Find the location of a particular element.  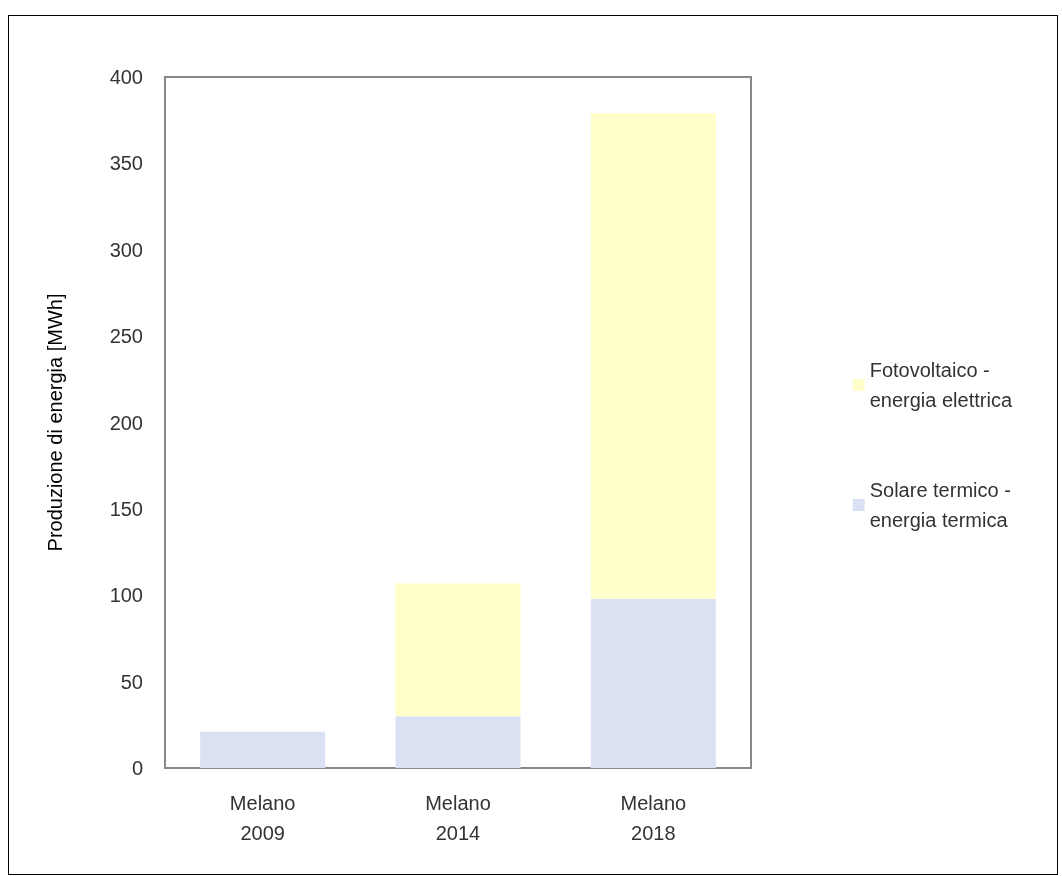

y-tick-label: 150 is located at coordinates (126, 508).